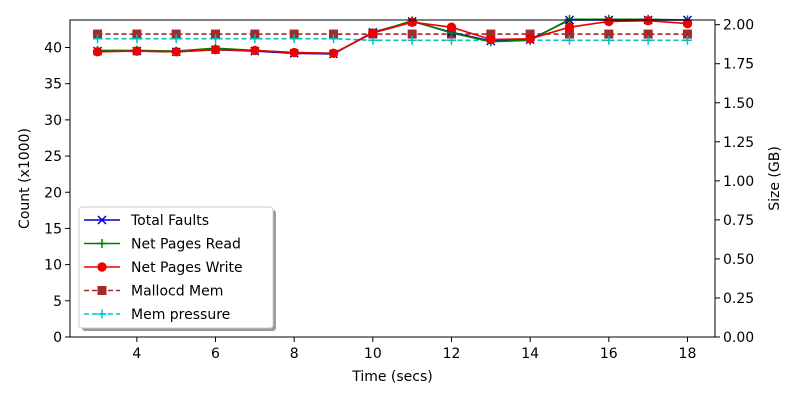 The image size is (800, 400). What do you see at coordinates (57, 302) in the screenshot?
I see `y-tick-label-left: 5` at bounding box center [57, 302].